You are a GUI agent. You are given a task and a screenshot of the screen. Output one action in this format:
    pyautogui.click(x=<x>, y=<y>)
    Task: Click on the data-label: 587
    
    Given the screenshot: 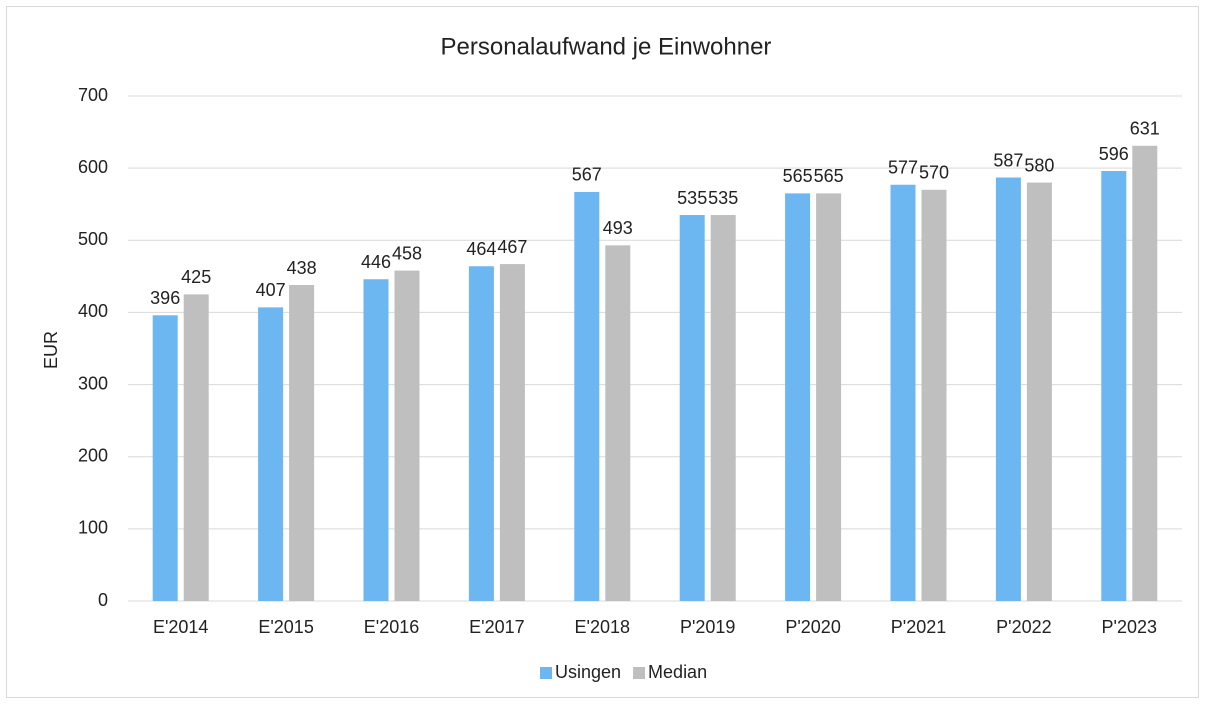 What is the action you would take?
    pyautogui.click(x=1008, y=160)
    